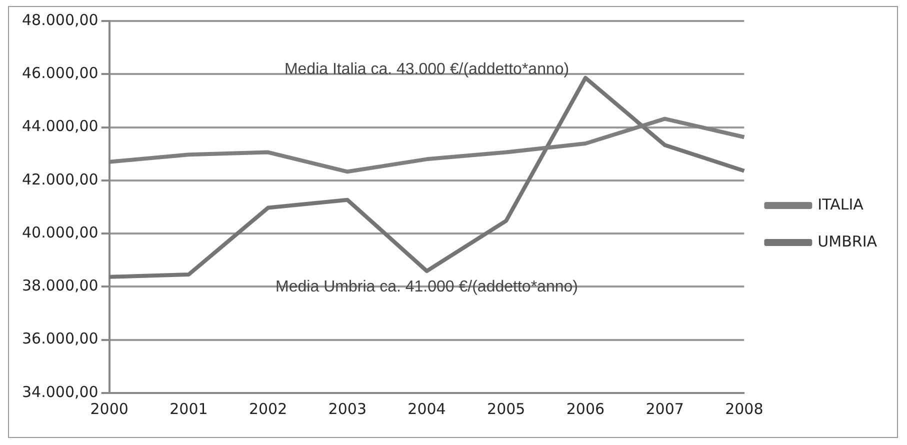  I want to click on y-tick-label: 44.000,00, so click(60, 126).